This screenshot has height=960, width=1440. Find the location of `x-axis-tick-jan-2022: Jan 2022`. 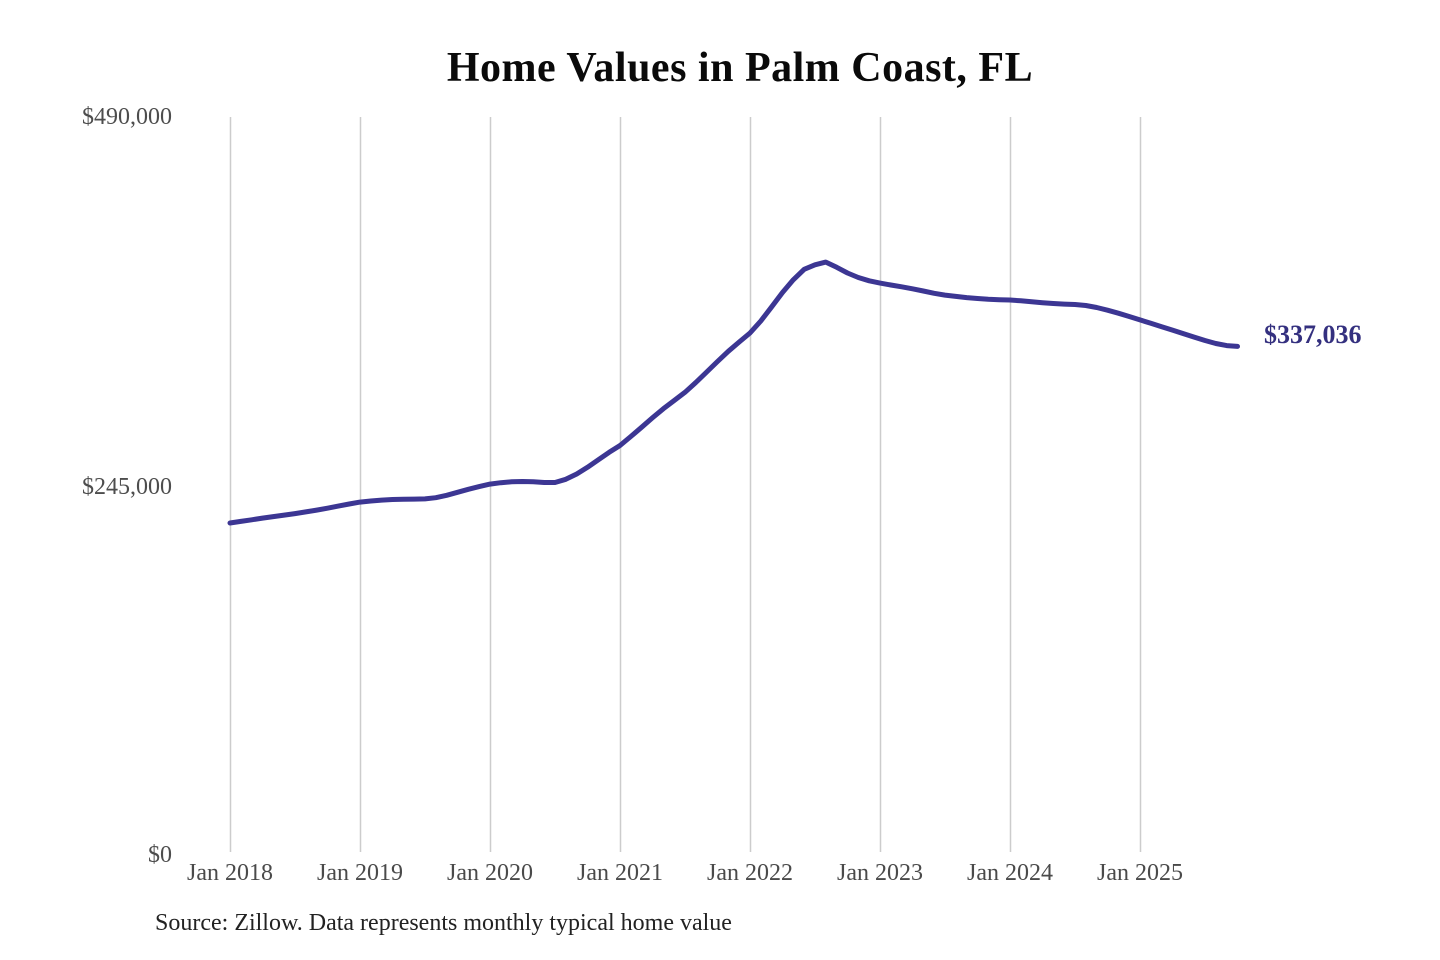

x-axis-tick-jan-2022: Jan 2022 is located at coordinates (750, 873).